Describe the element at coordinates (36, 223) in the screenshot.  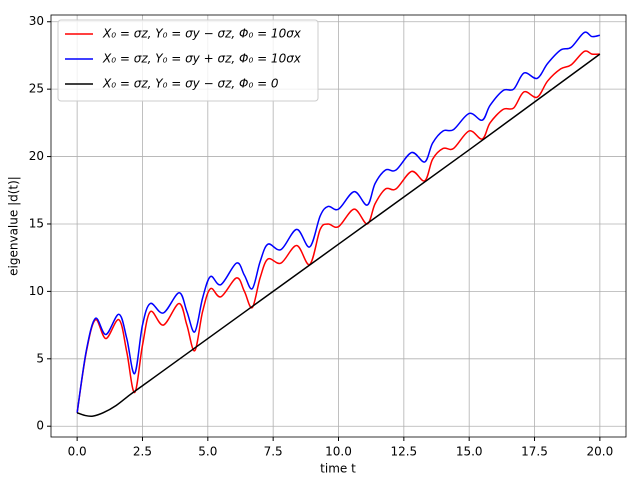
I see `y-tick-label: 15` at that location.